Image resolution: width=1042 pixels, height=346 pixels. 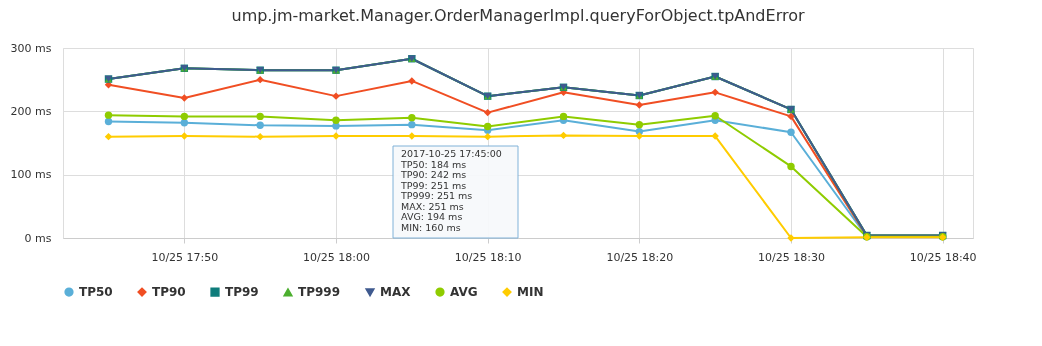 What do you see at coordinates (242, 292) in the screenshot?
I see `legend-label: TP99` at bounding box center [242, 292].